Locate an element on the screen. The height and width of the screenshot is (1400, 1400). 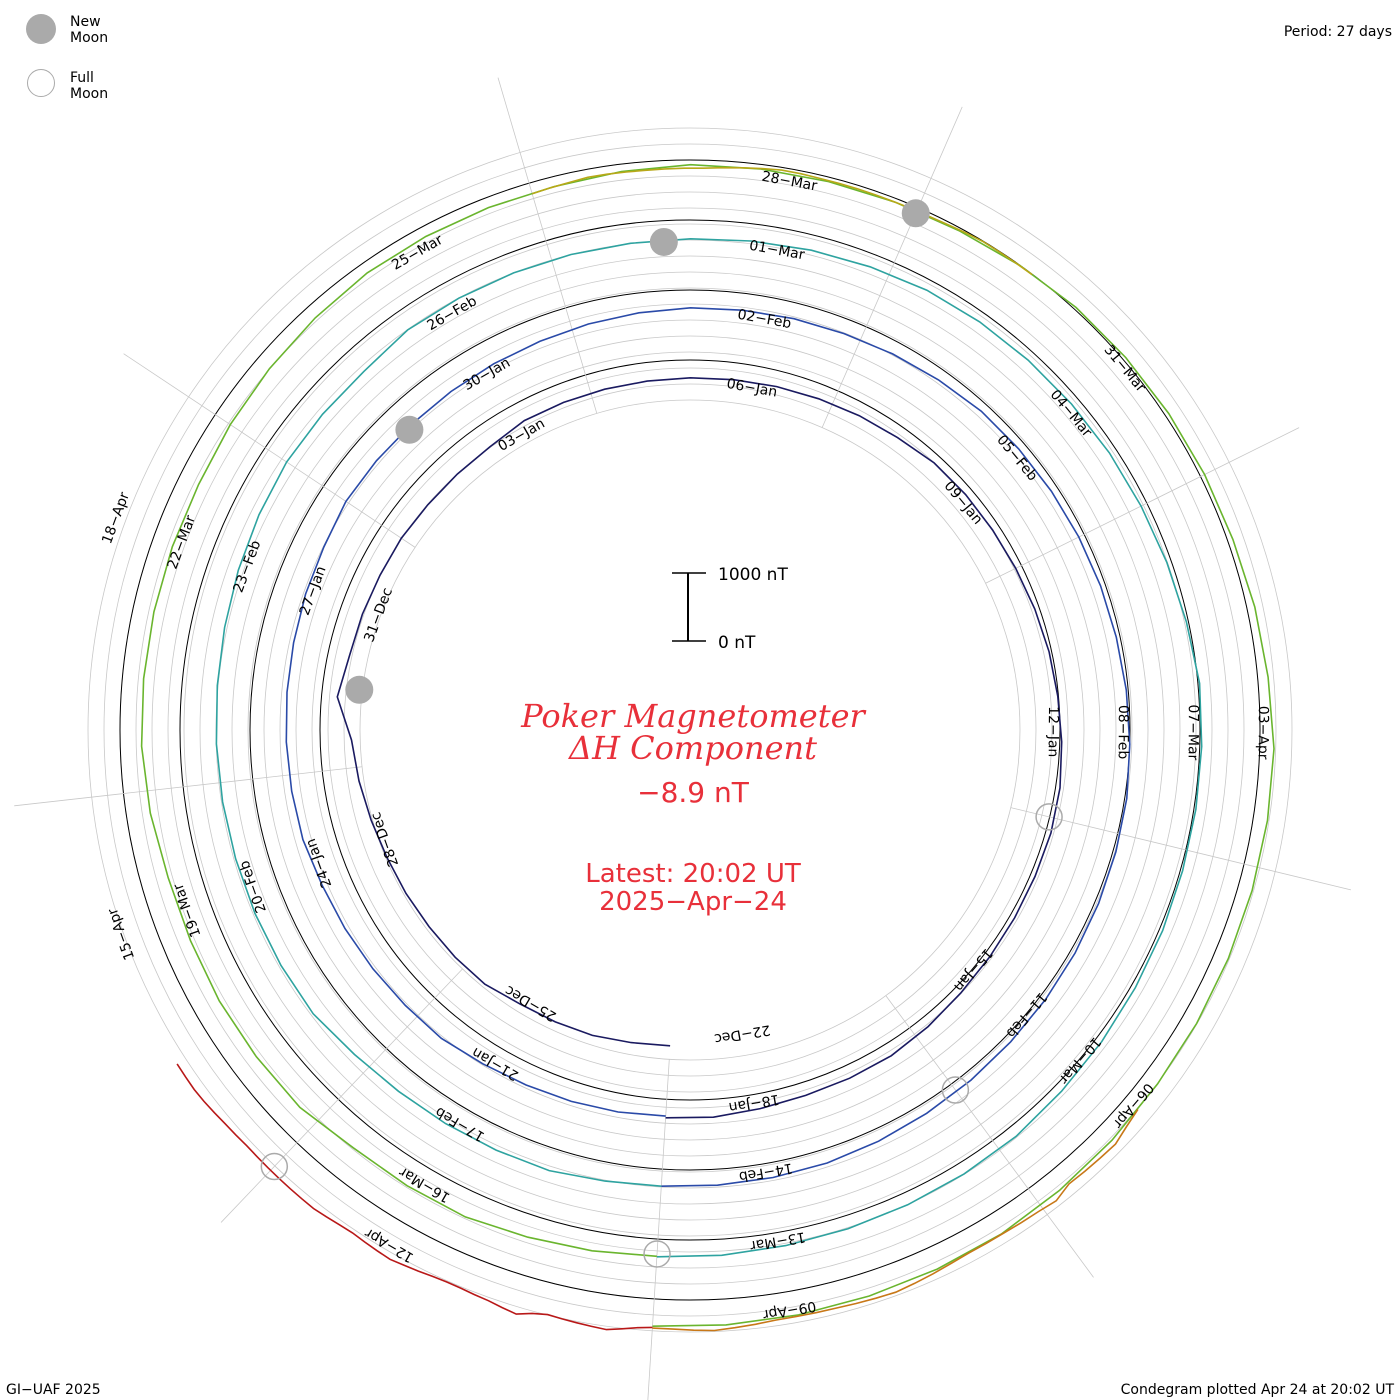
date-label: 31−Mar is located at coordinates (1125, 368).